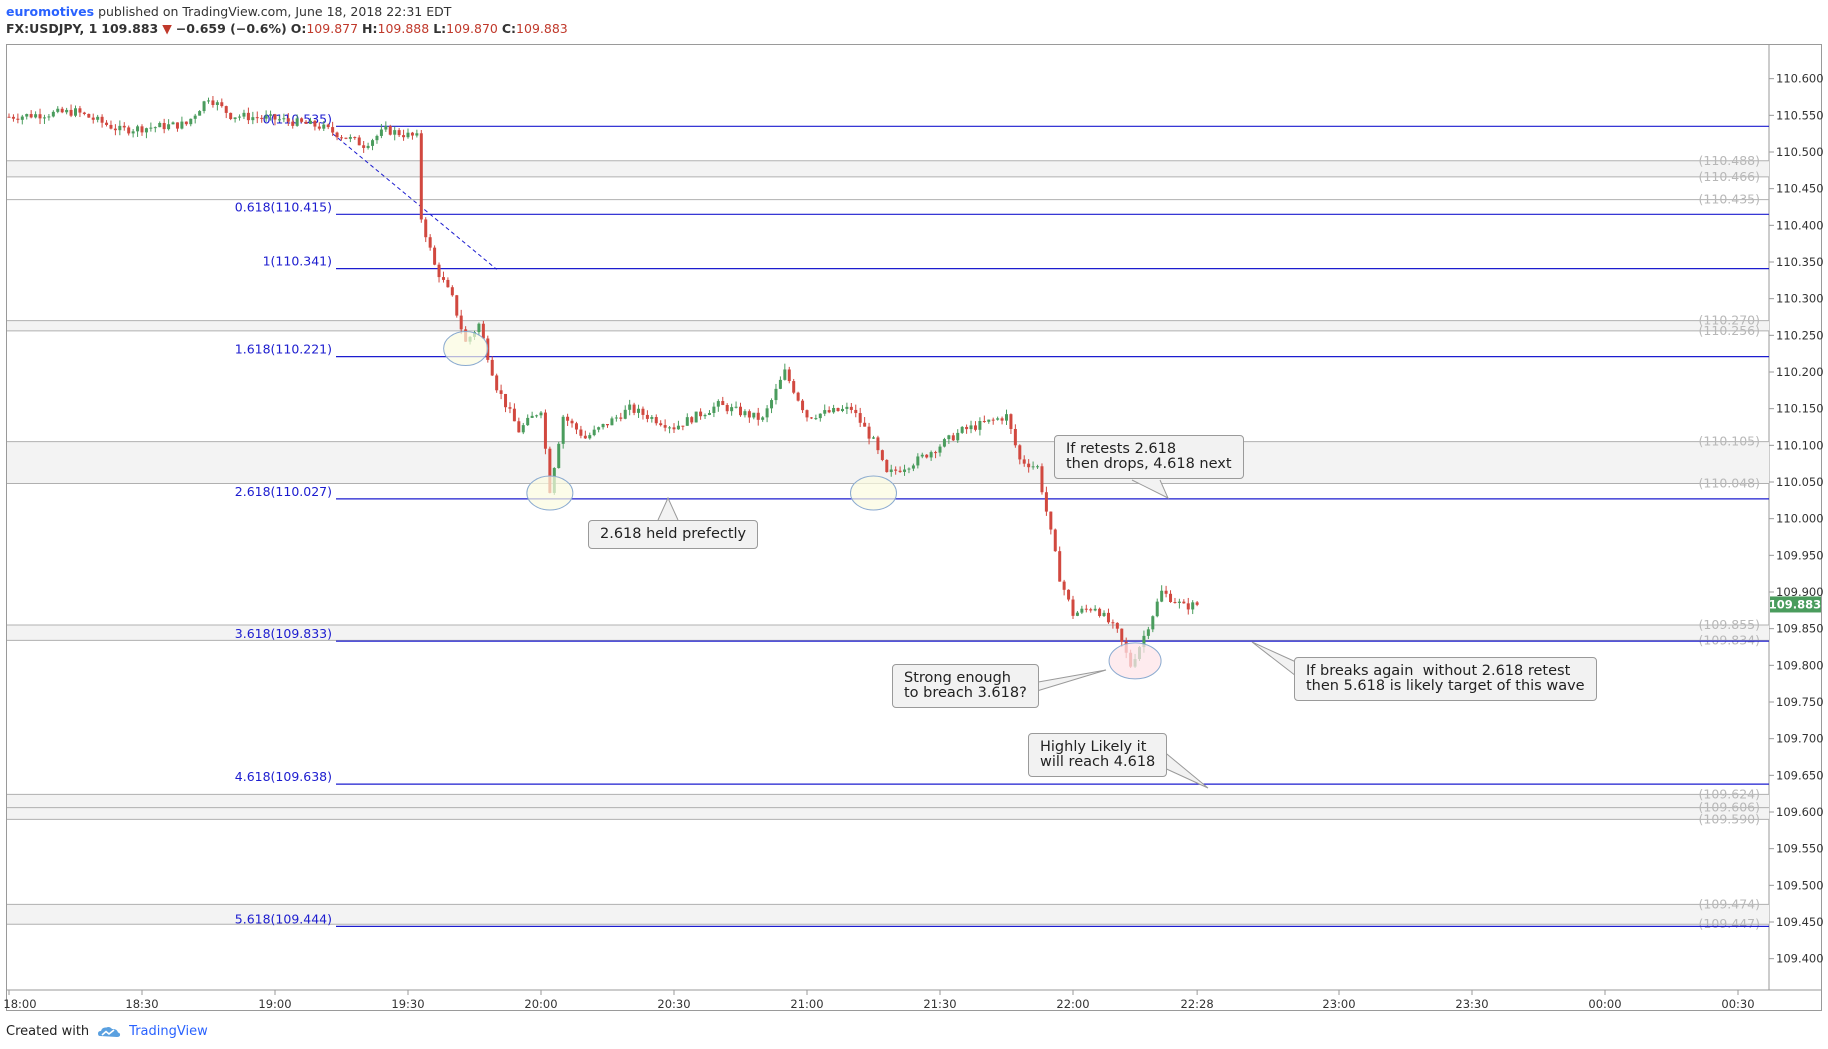 This screenshot has width=1828, height=1049. I want to click on callout-pointer-retest, so click(1150, 489).